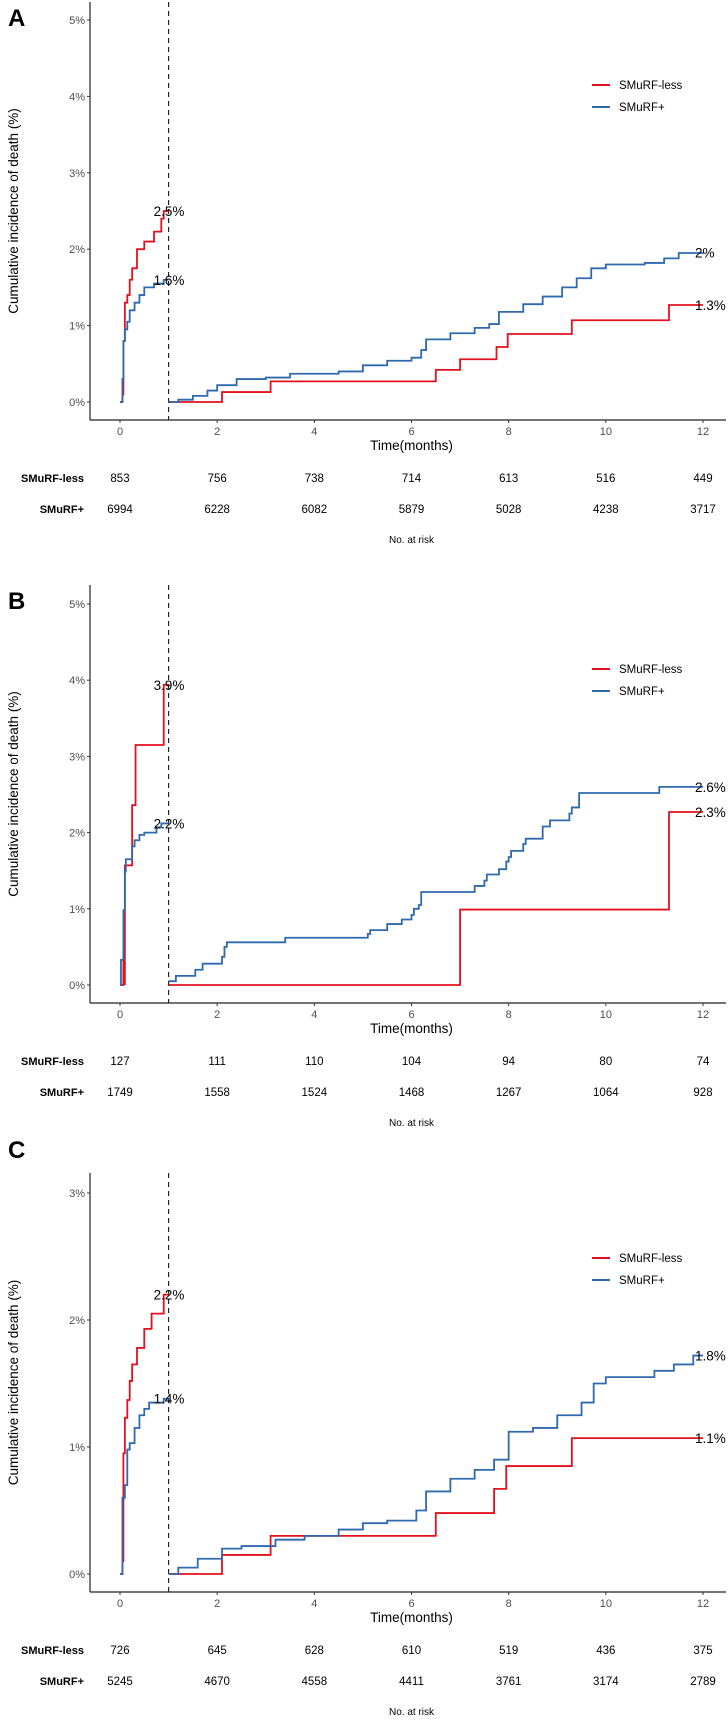 This screenshot has height=1720, width=728. Describe the element at coordinates (508, 1062) in the screenshot. I see `risk-value: 94` at that location.